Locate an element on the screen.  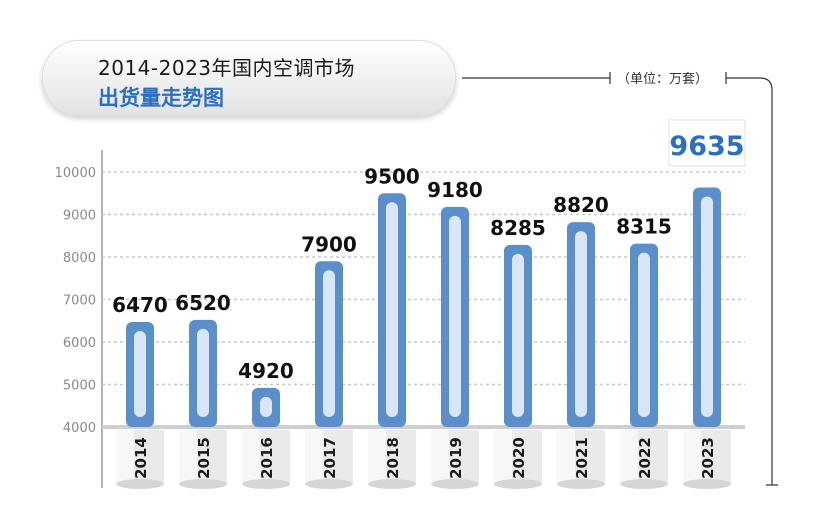
x-tick-label: 2019 is located at coordinates (456, 458).